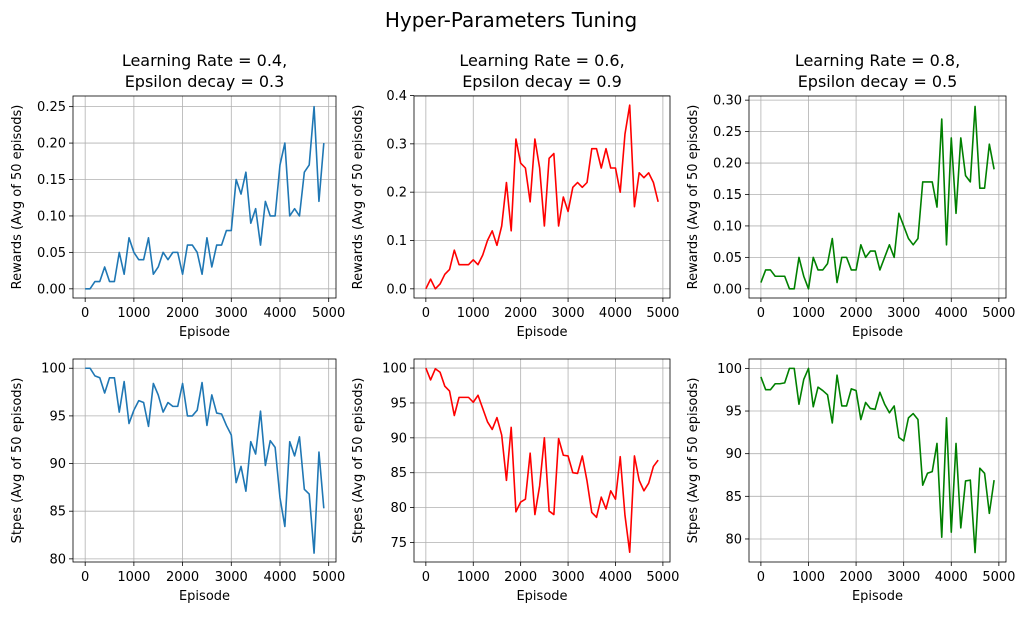  Describe the element at coordinates (51, 289) in the screenshot. I see `y-tick-label: 0.00` at that location.